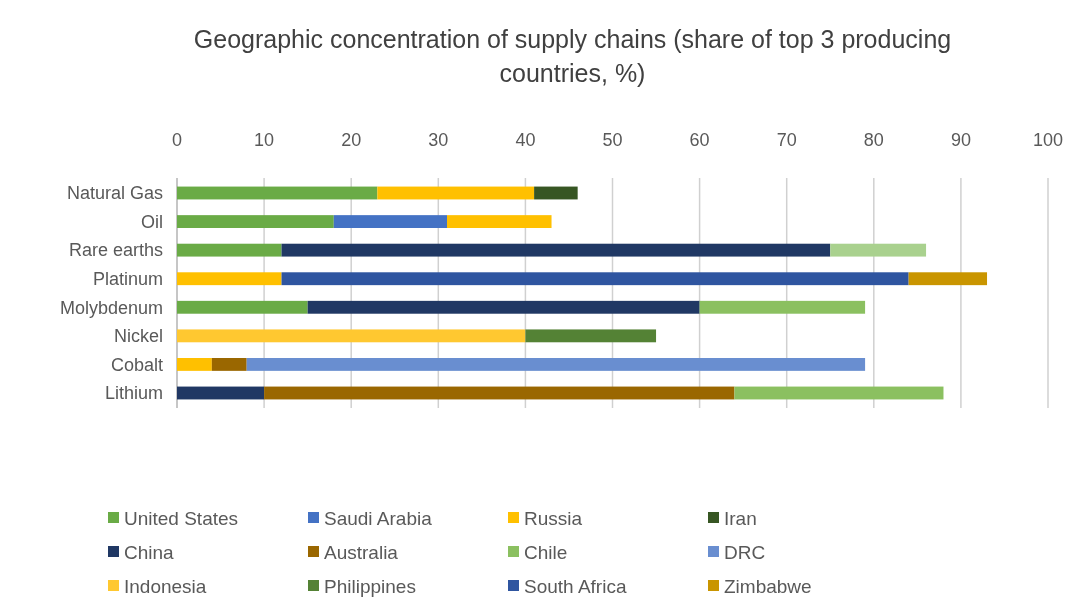  I want to click on x-tick-label: 60, so click(699, 140).